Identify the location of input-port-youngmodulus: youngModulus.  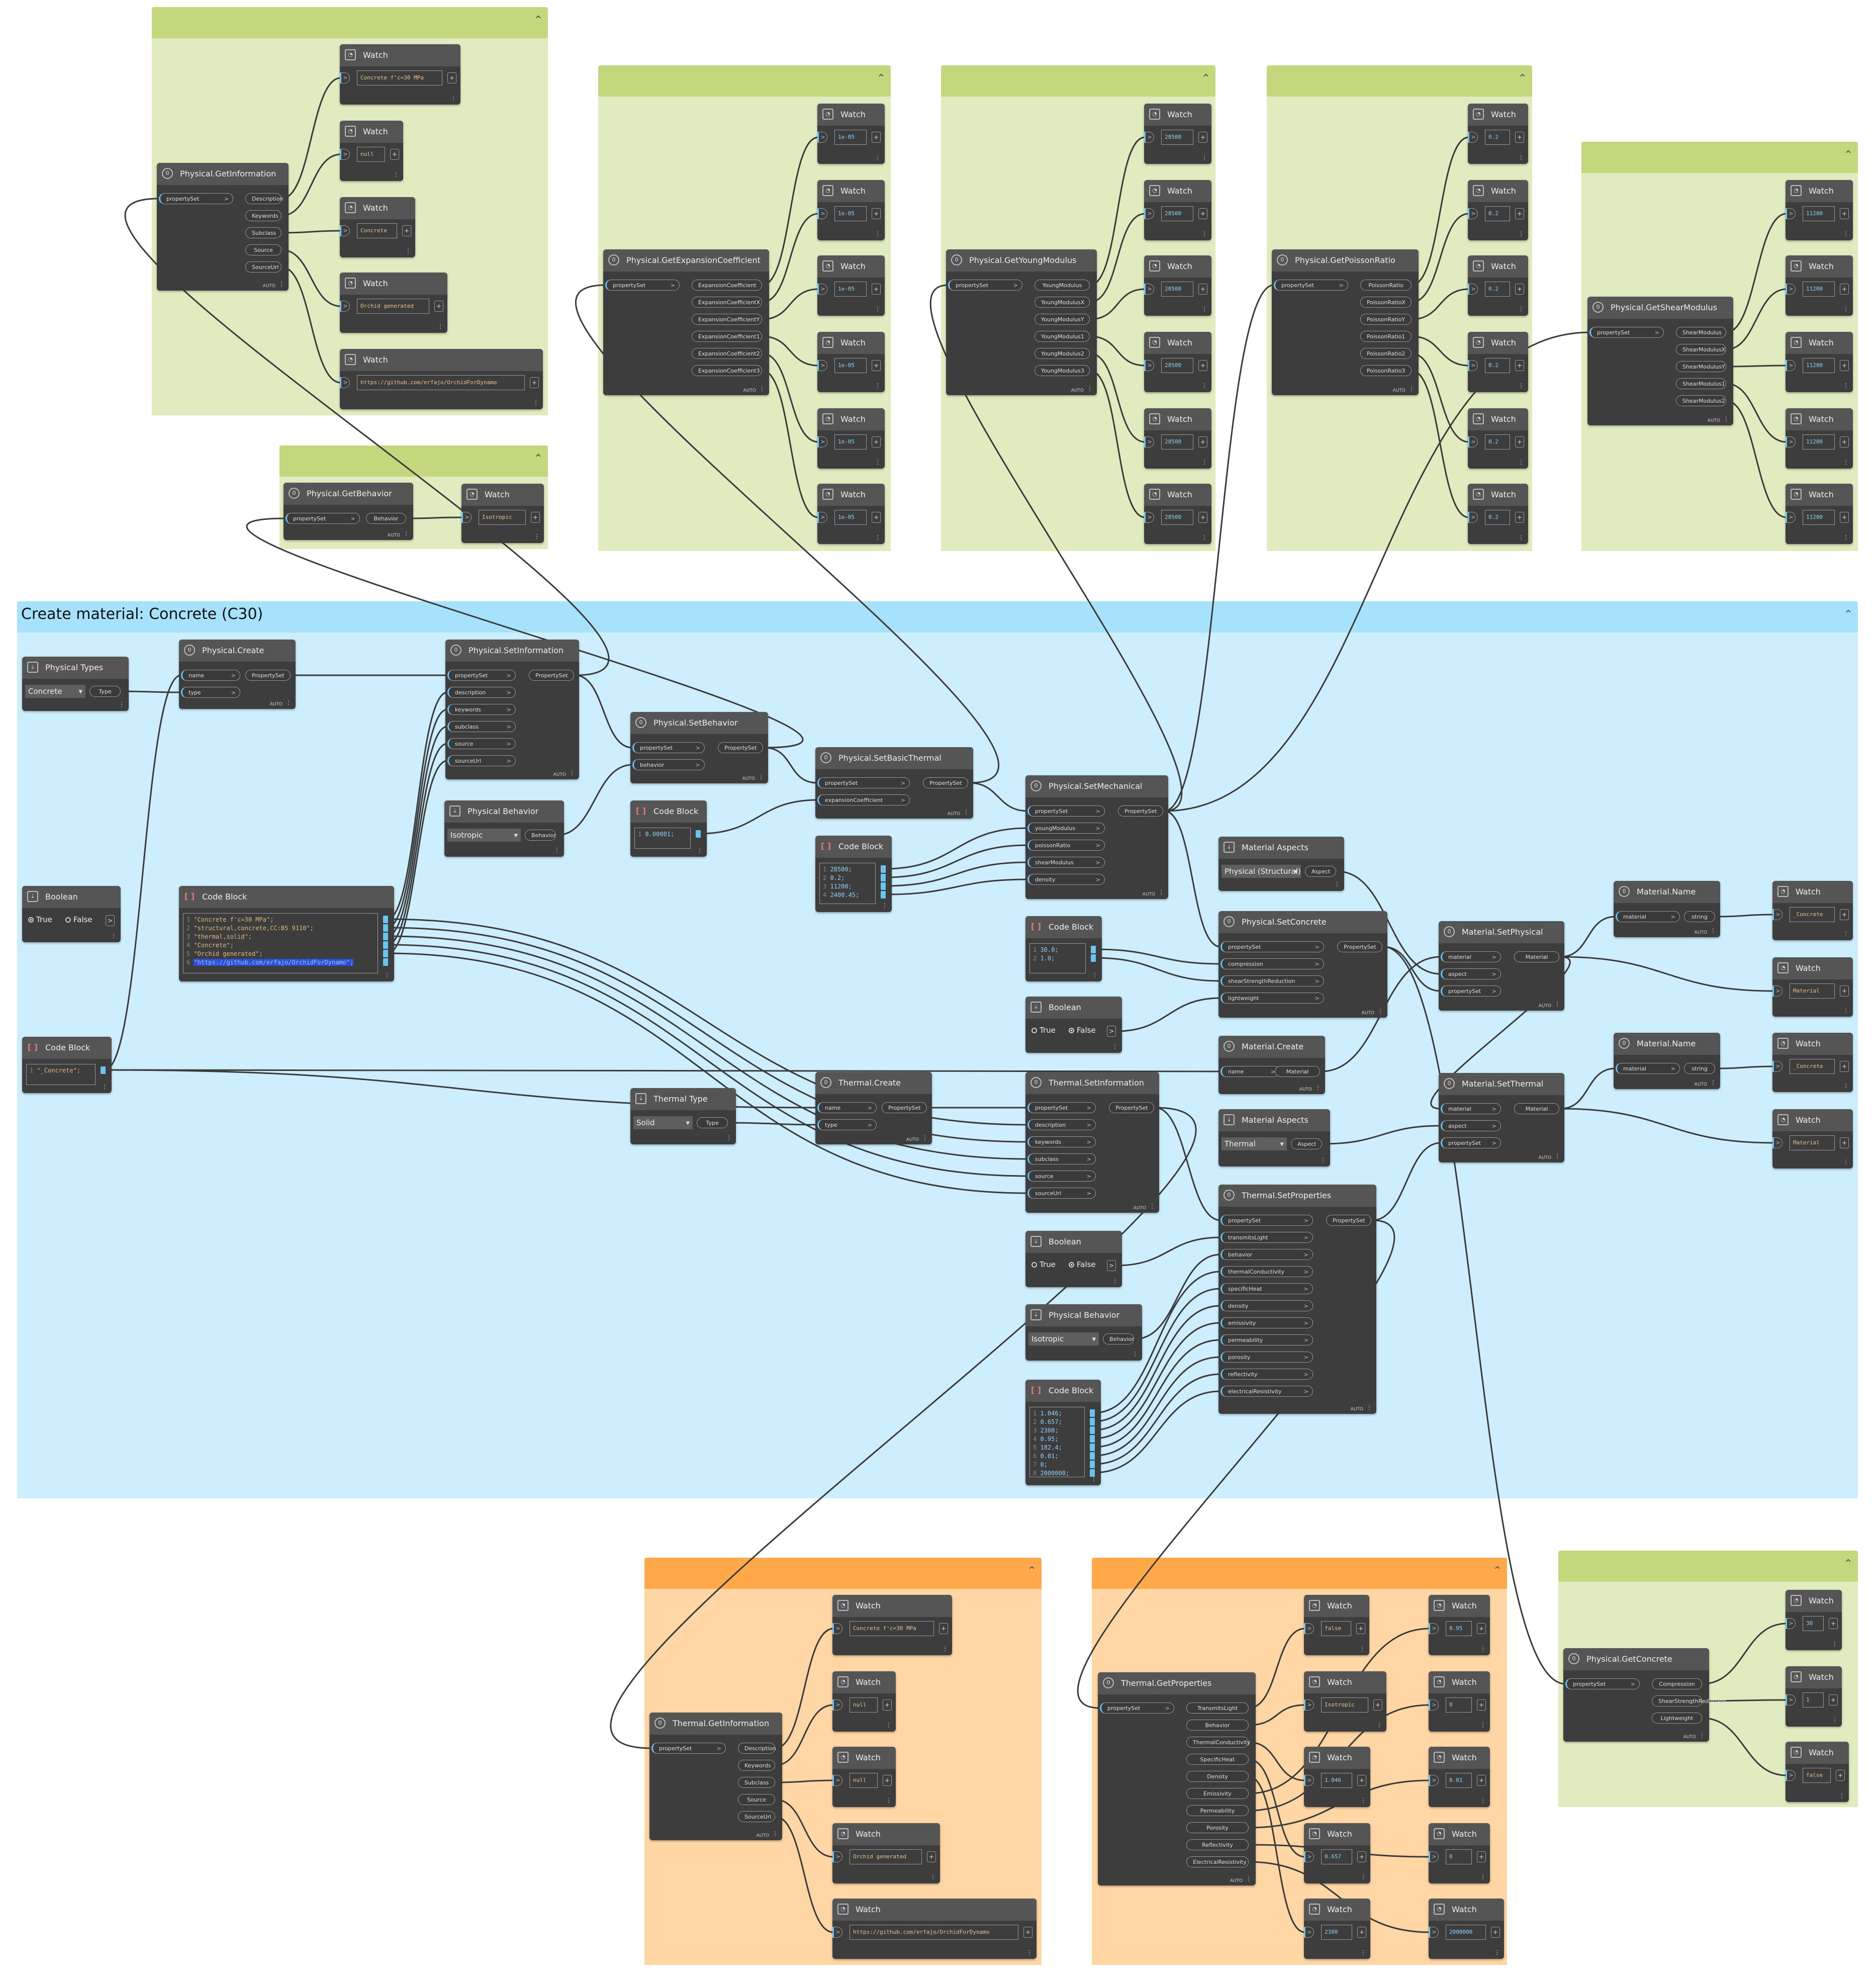
(1066, 828).